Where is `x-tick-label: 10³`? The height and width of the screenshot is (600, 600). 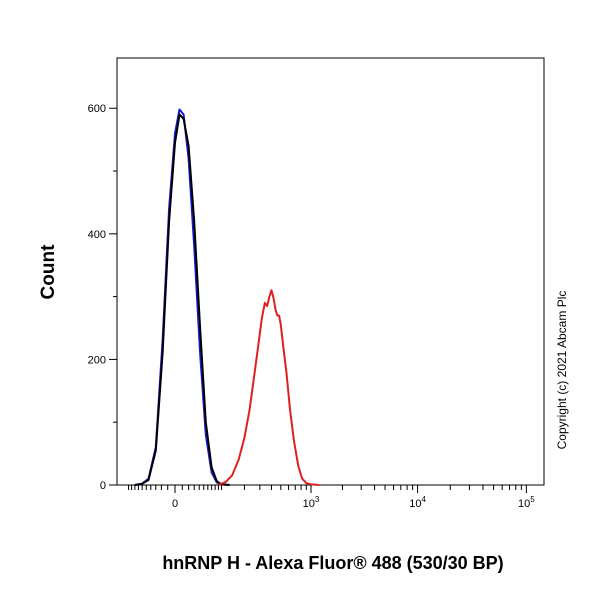
x-tick-label: 10³ is located at coordinates (311, 502).